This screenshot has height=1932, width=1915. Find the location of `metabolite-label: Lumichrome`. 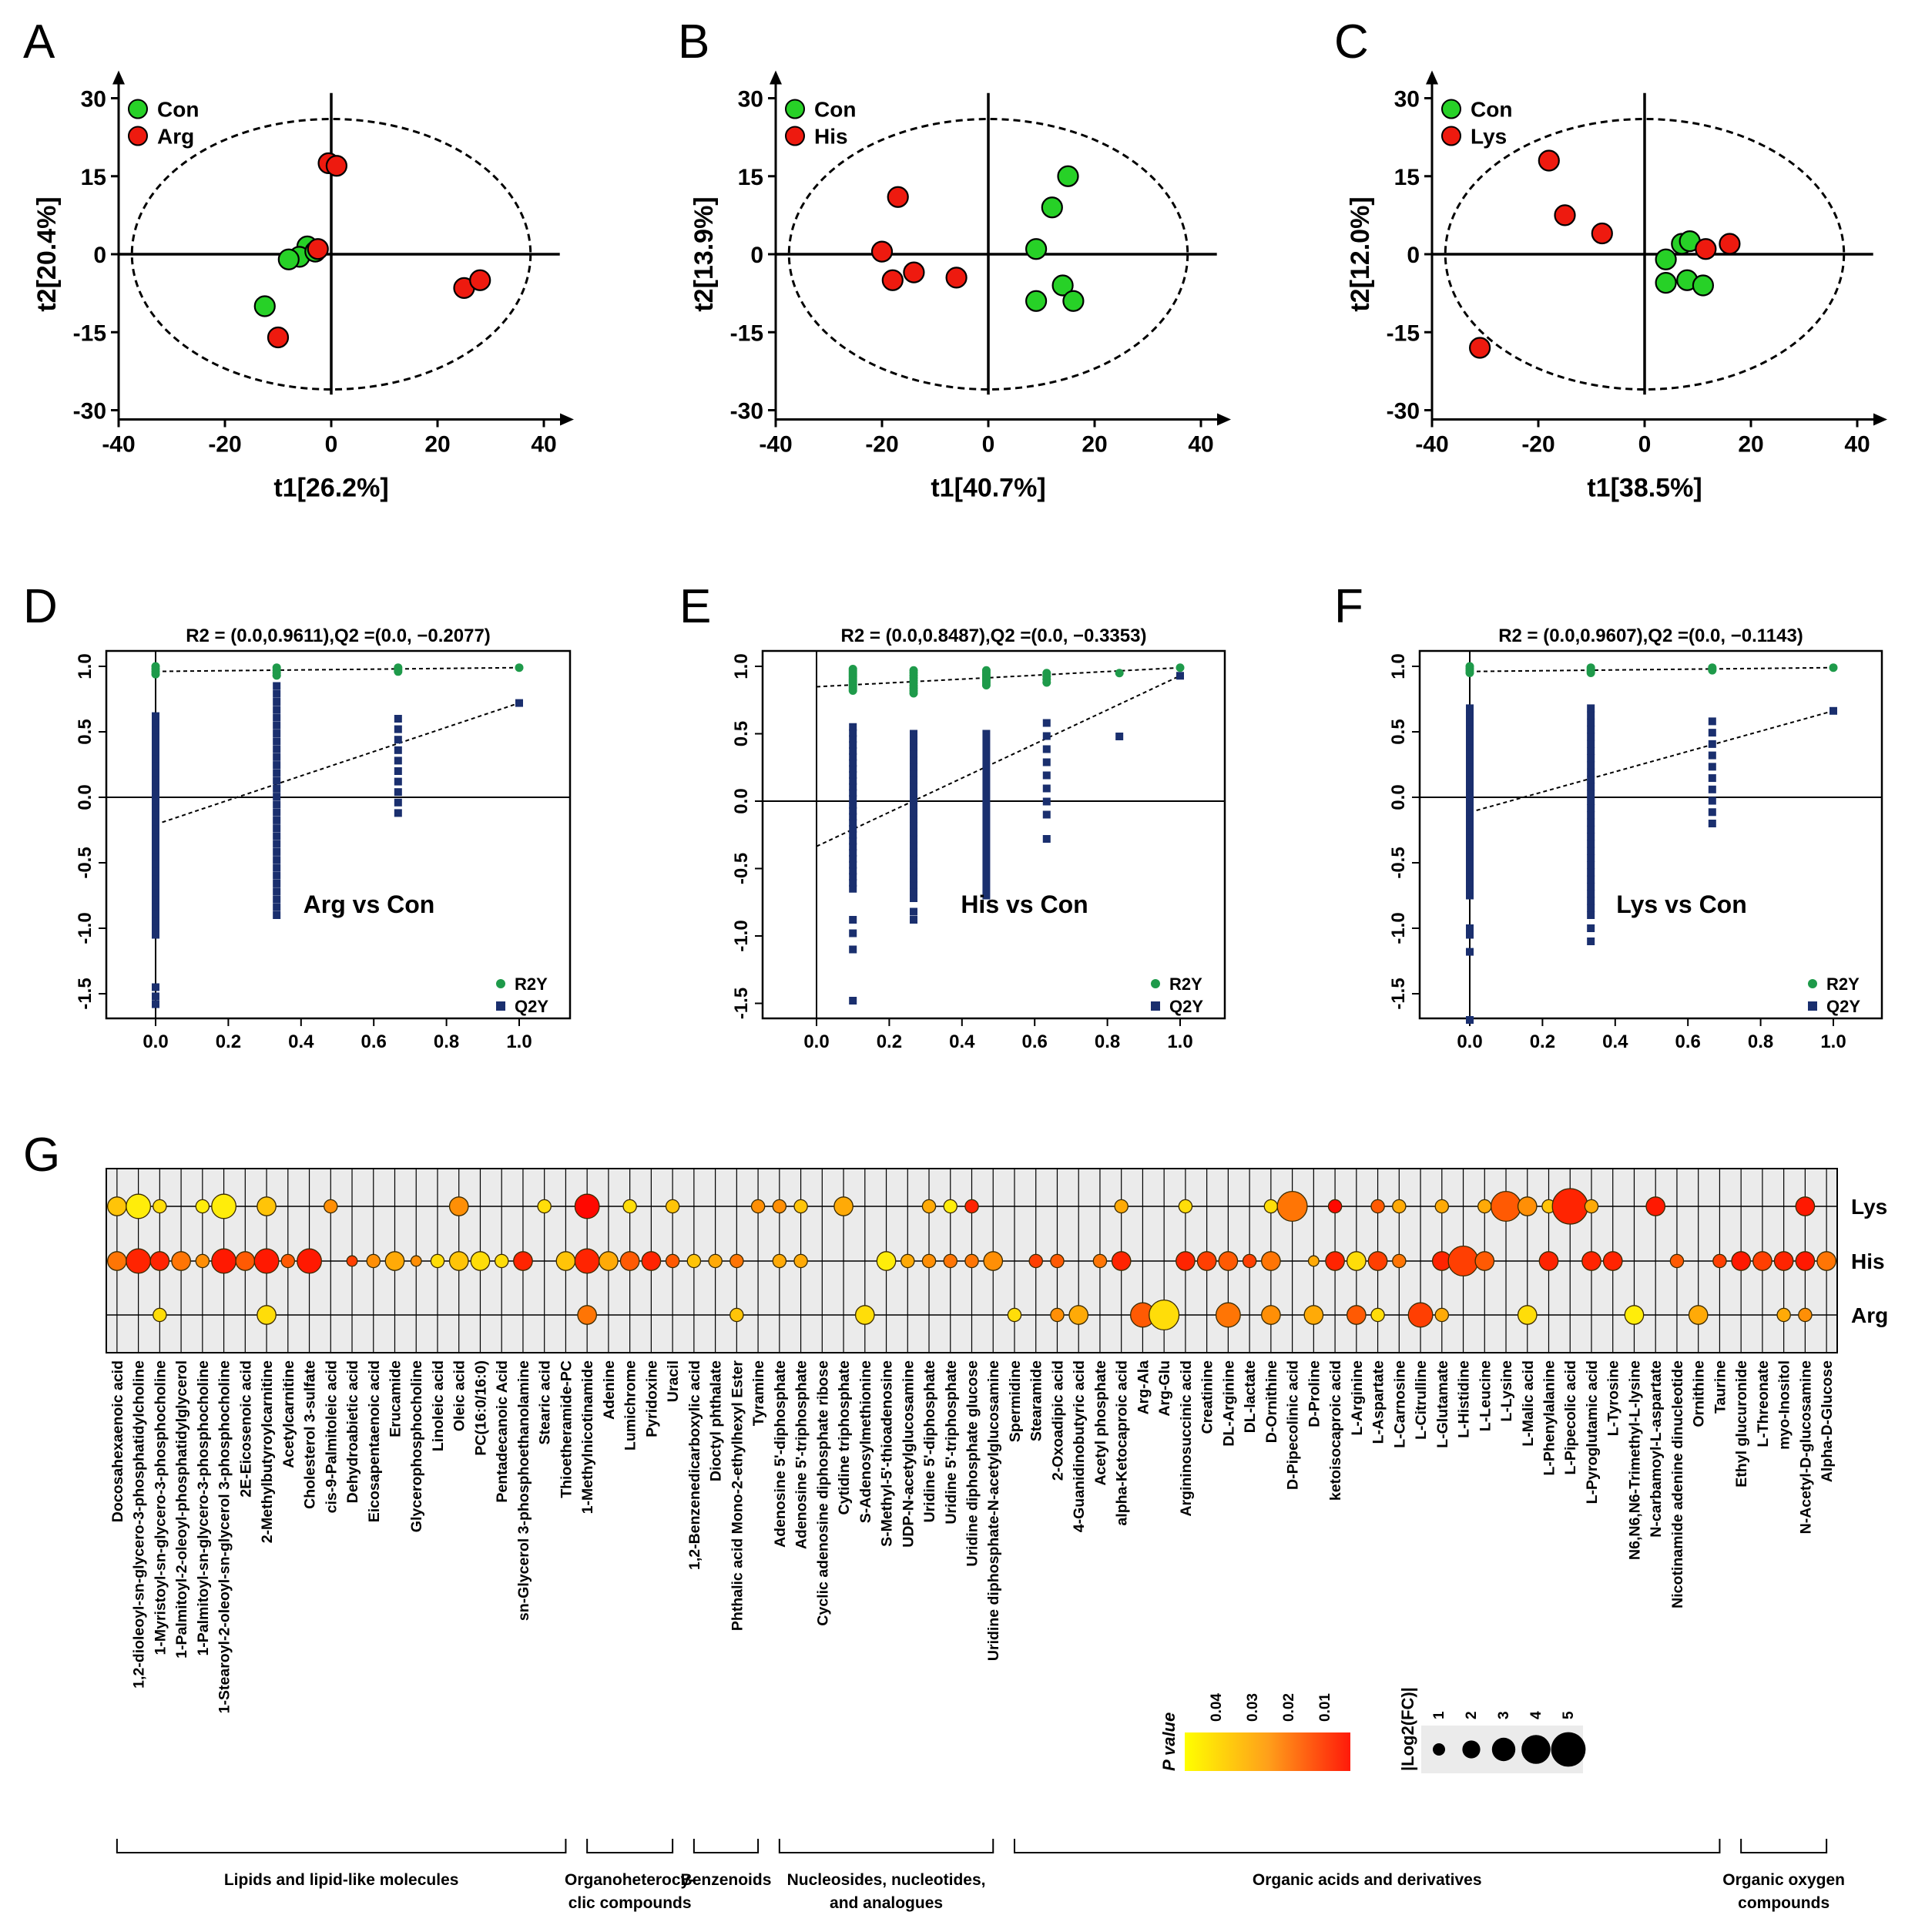

metabolite-label: Lumichrome is located at coordinates (630, 1405).